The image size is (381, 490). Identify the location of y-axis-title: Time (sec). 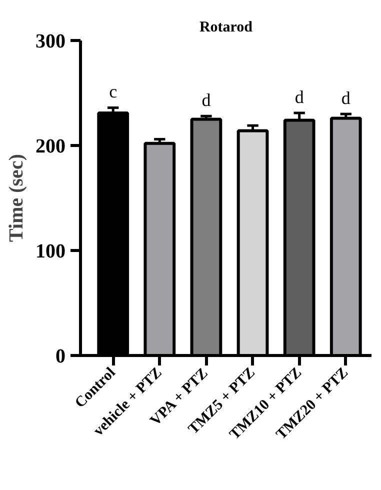
(17, 198).